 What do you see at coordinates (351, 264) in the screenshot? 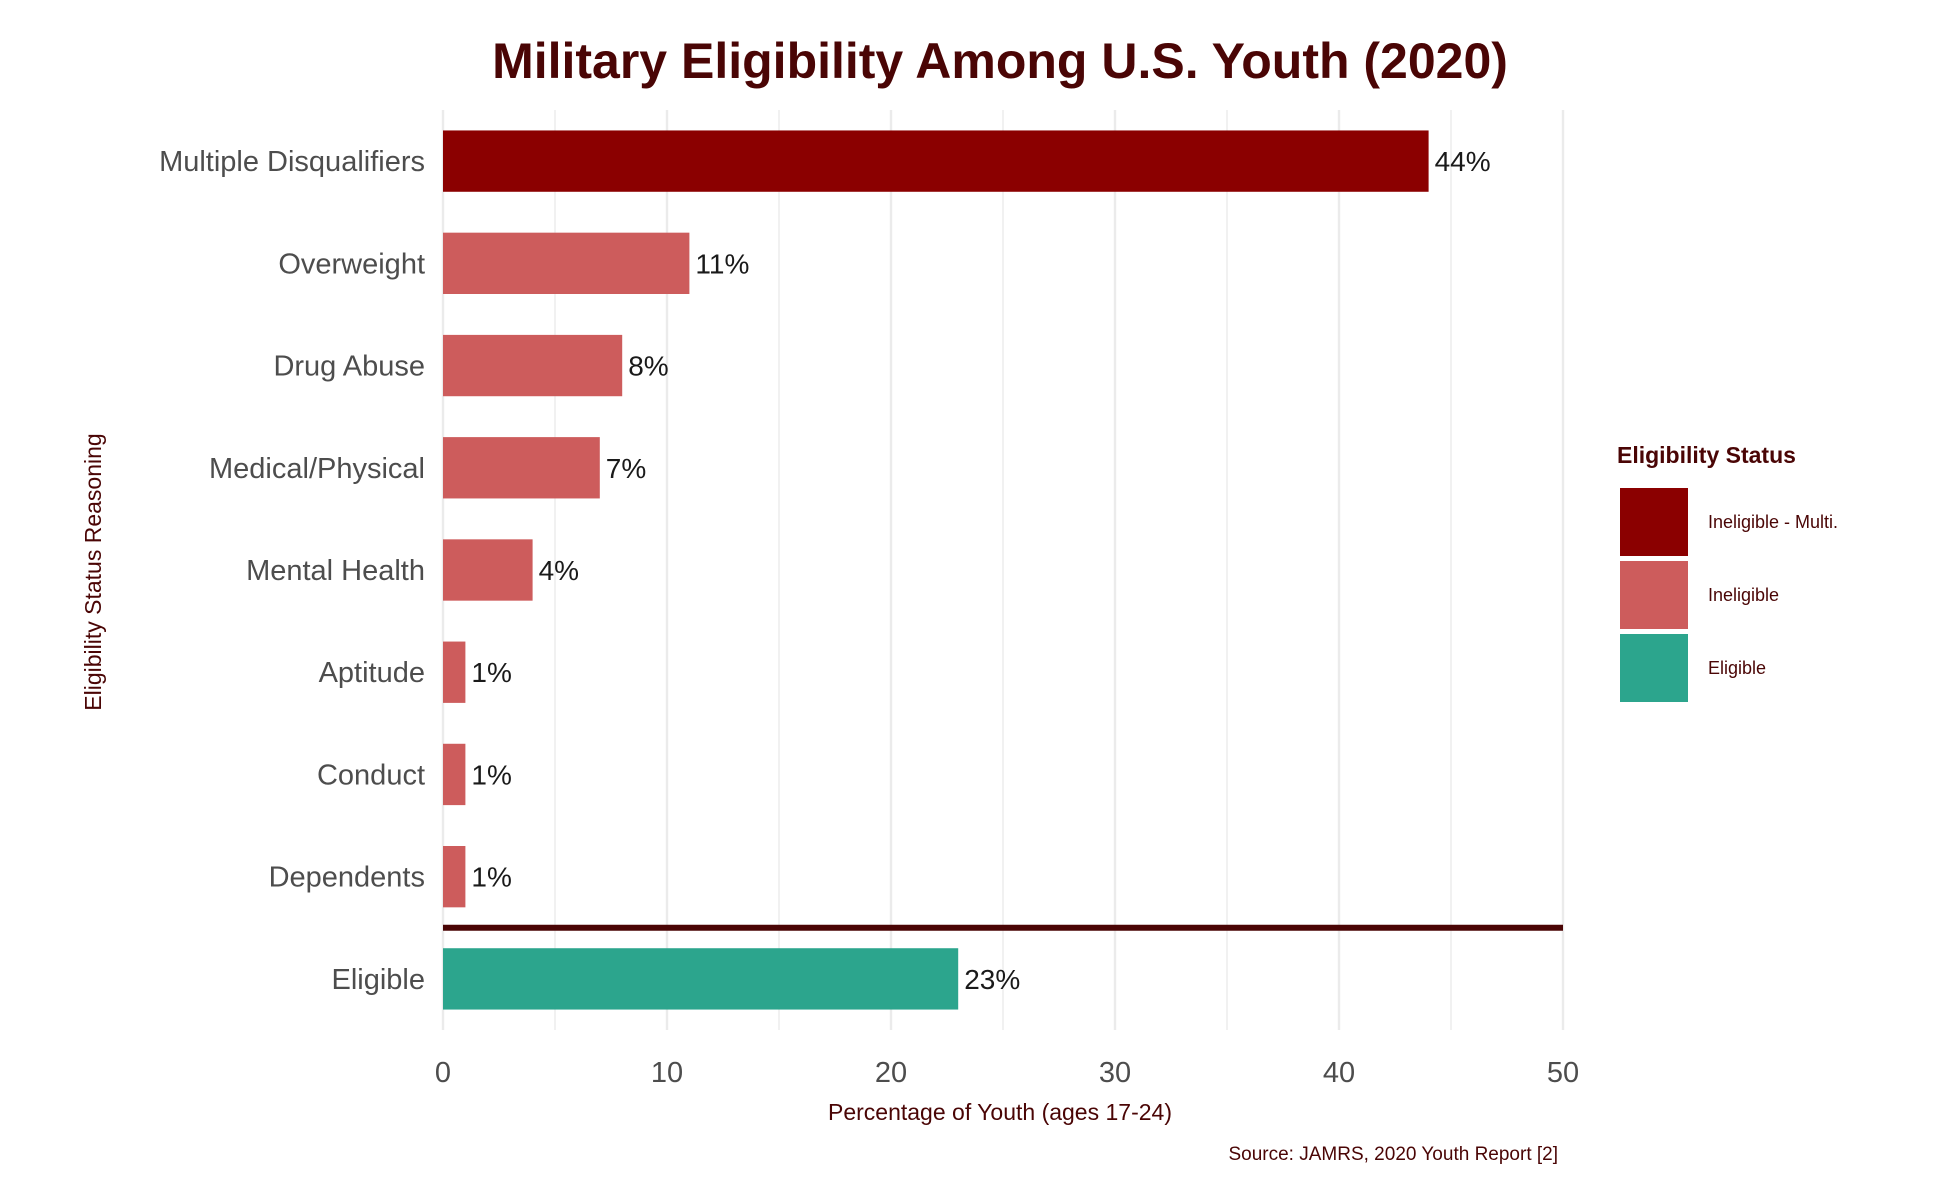
I see `category-label: Overweight` at bounding box center [351, 264].